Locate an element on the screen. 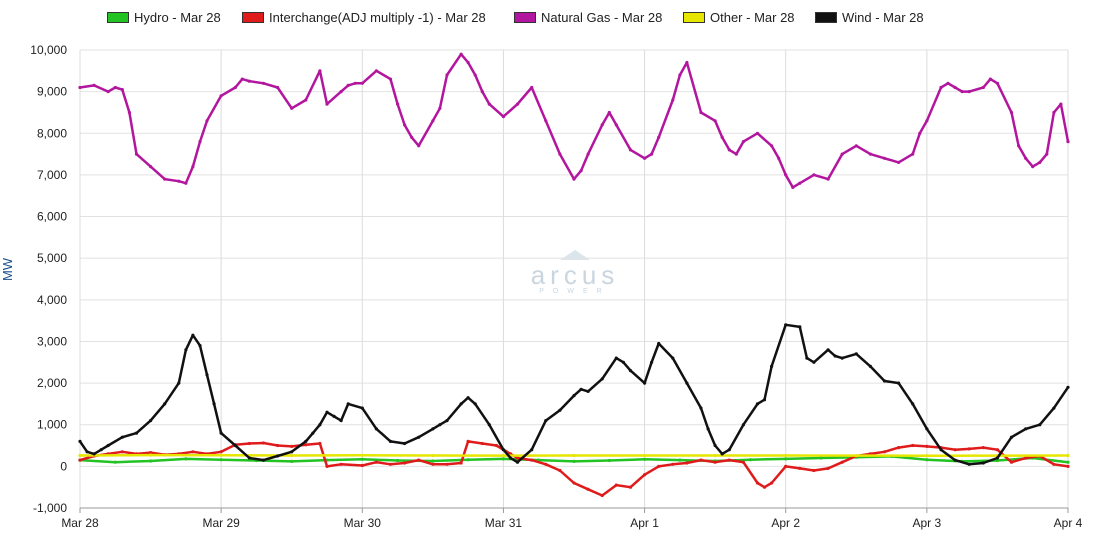 The width and height of the screenshot is (1100, 560). legend-item-other: Other - Mar 28 is located at coordinates (739, 17).